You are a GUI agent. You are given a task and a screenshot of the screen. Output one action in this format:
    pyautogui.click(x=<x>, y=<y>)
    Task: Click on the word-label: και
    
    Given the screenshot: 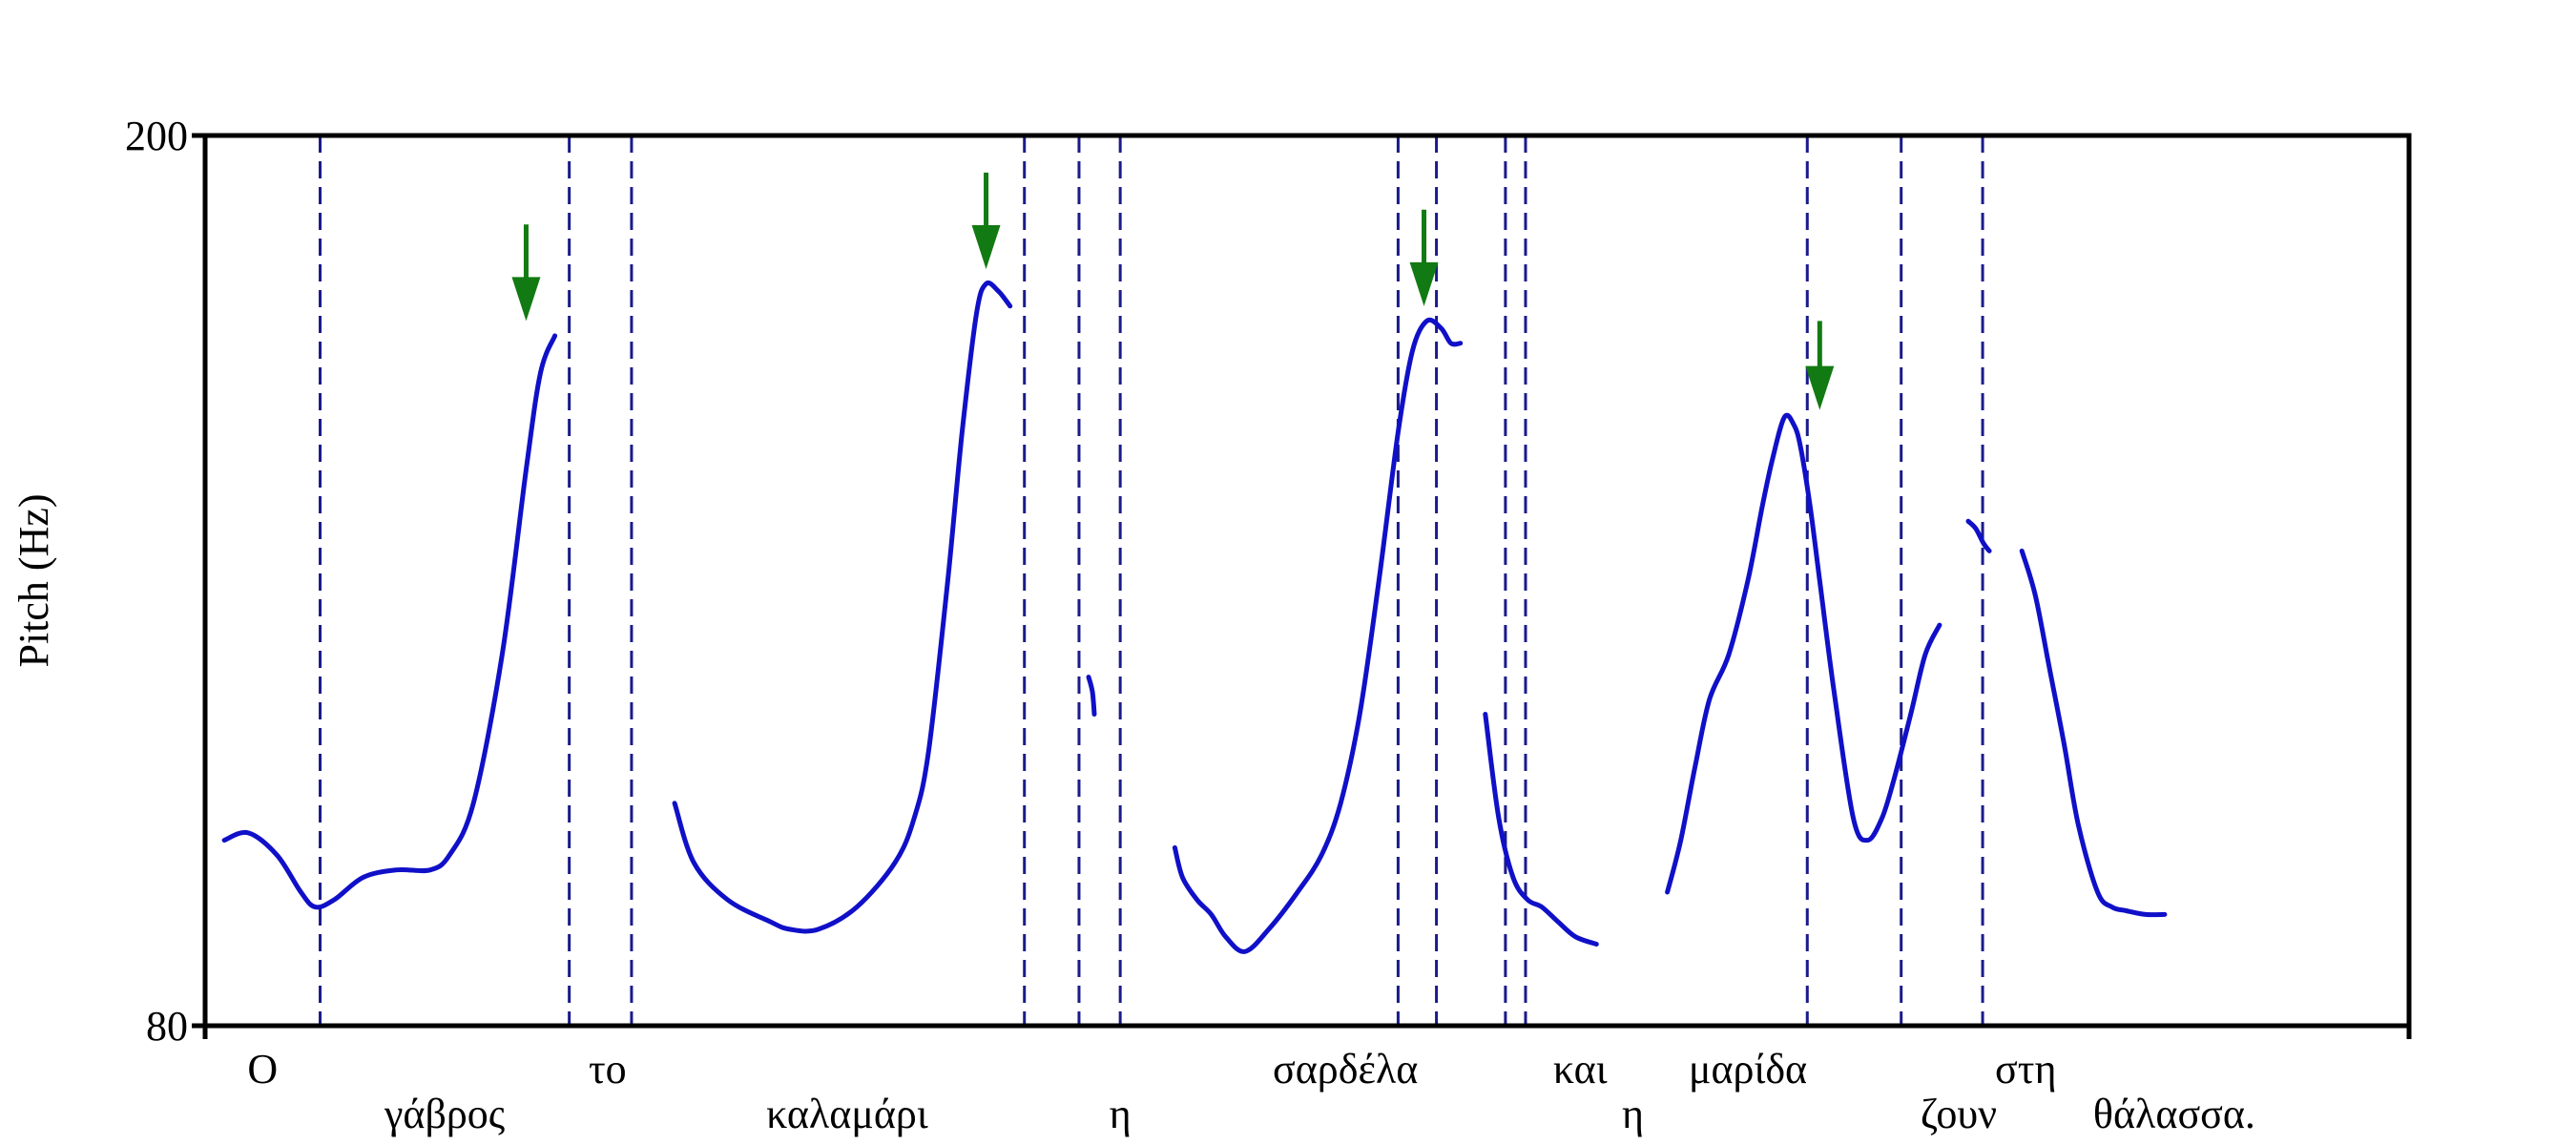 What is the action you would take?
    pyautogui.click(x=1580, y=1069)
    